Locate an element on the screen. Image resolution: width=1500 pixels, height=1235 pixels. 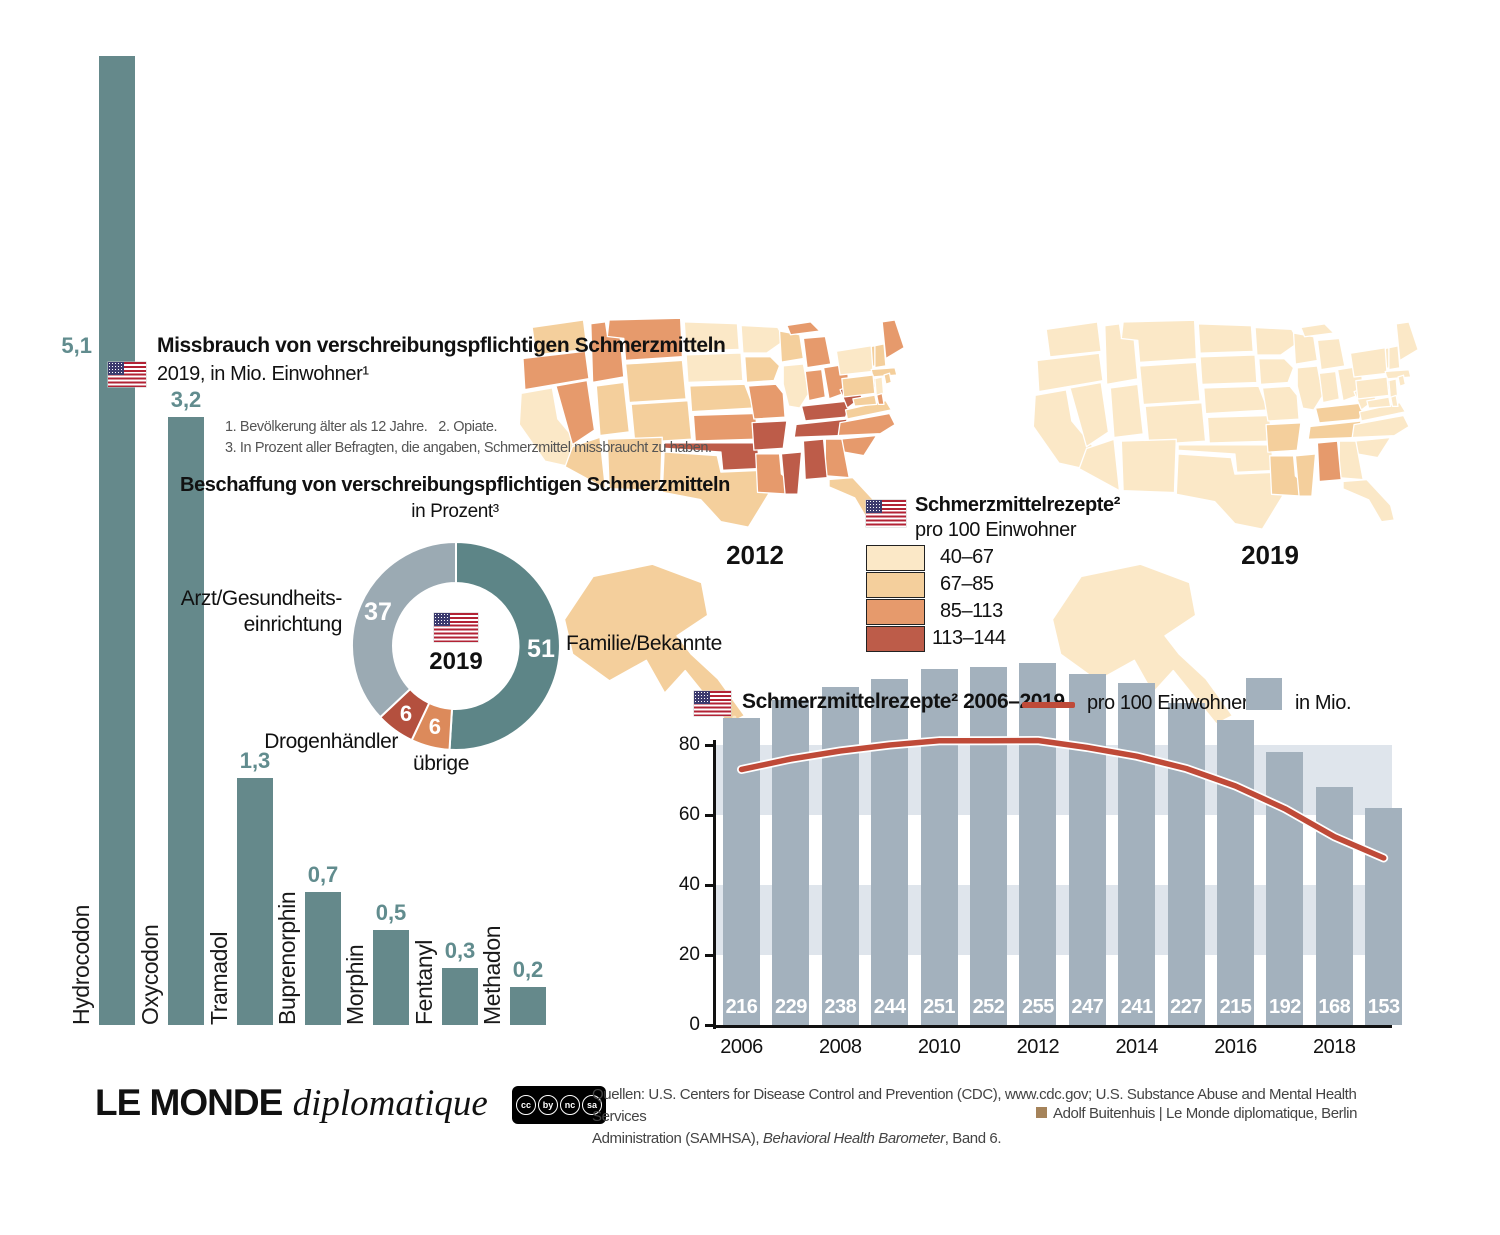
state-nh-2012 is located at coordinates (880, 356).